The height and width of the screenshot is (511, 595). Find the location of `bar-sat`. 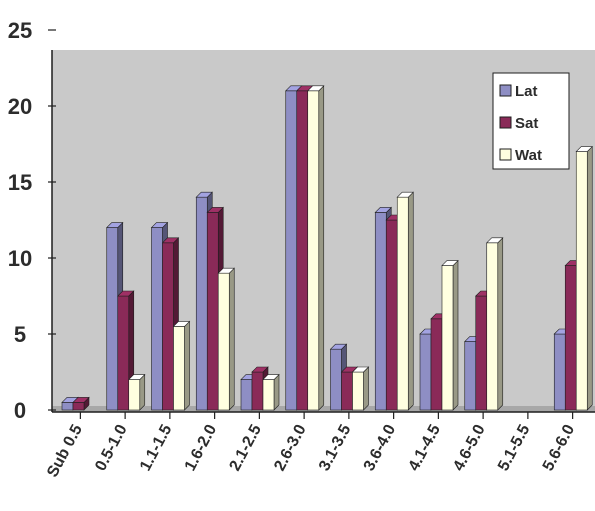

bar-sat is located at coordinates (81, 403).